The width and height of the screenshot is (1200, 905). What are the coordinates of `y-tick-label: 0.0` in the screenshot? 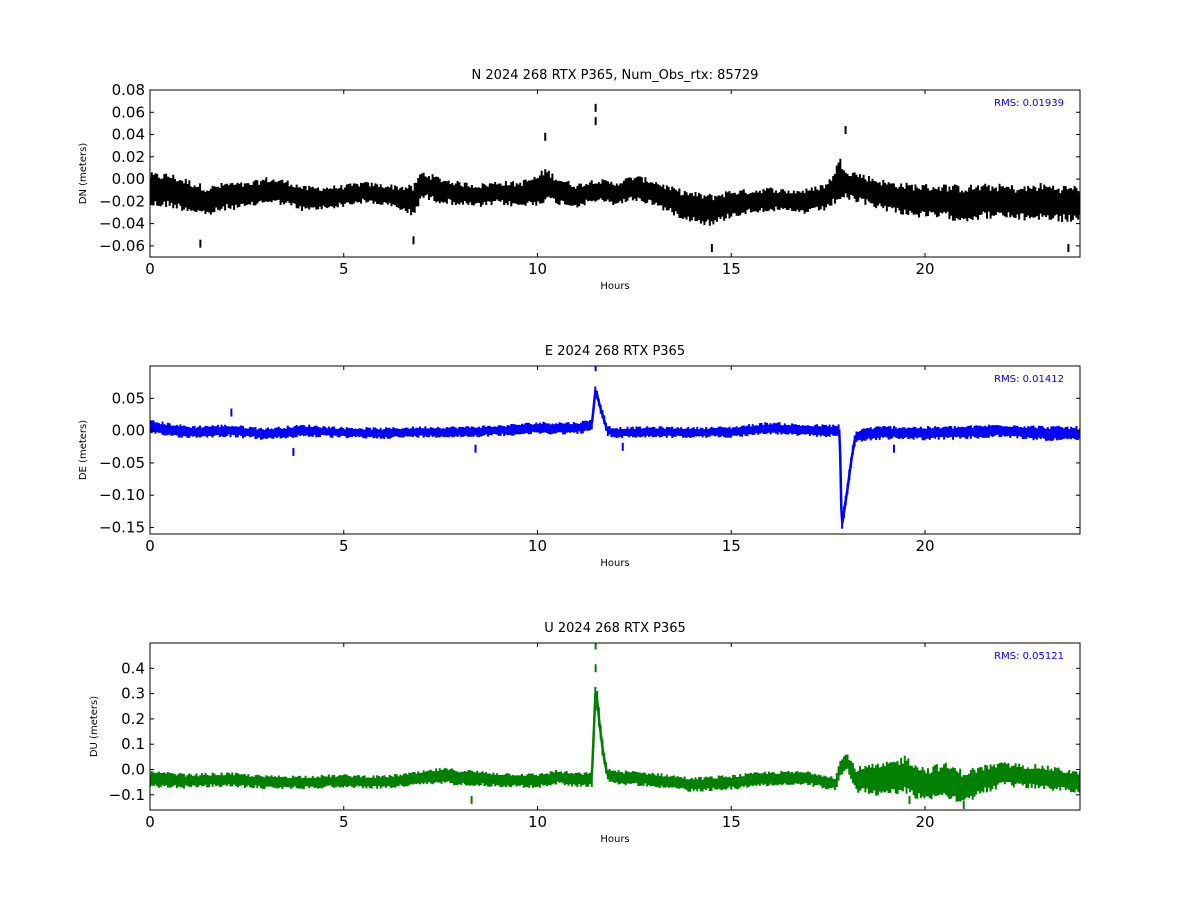 It's located at (133, 770).